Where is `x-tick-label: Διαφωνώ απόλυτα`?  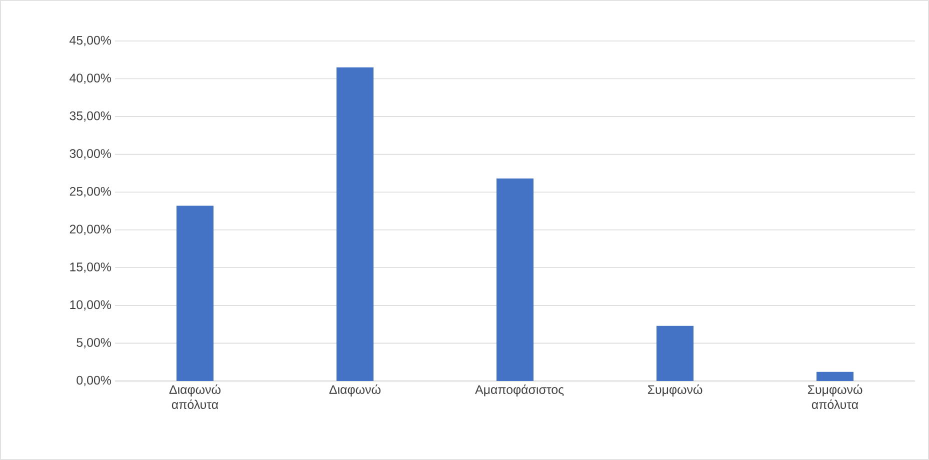
x-tick-label: Διαφωνώ απόλυτα is located at coordinates (195, 396).